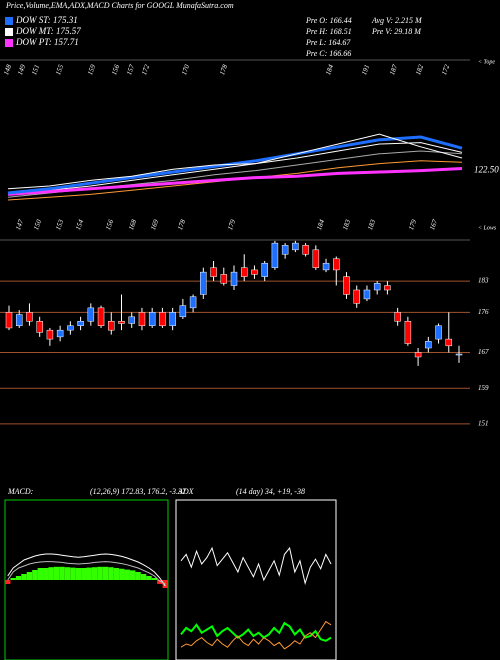 The image size is (500, 660). I want to click on high-label: 159, so click(91, 69).